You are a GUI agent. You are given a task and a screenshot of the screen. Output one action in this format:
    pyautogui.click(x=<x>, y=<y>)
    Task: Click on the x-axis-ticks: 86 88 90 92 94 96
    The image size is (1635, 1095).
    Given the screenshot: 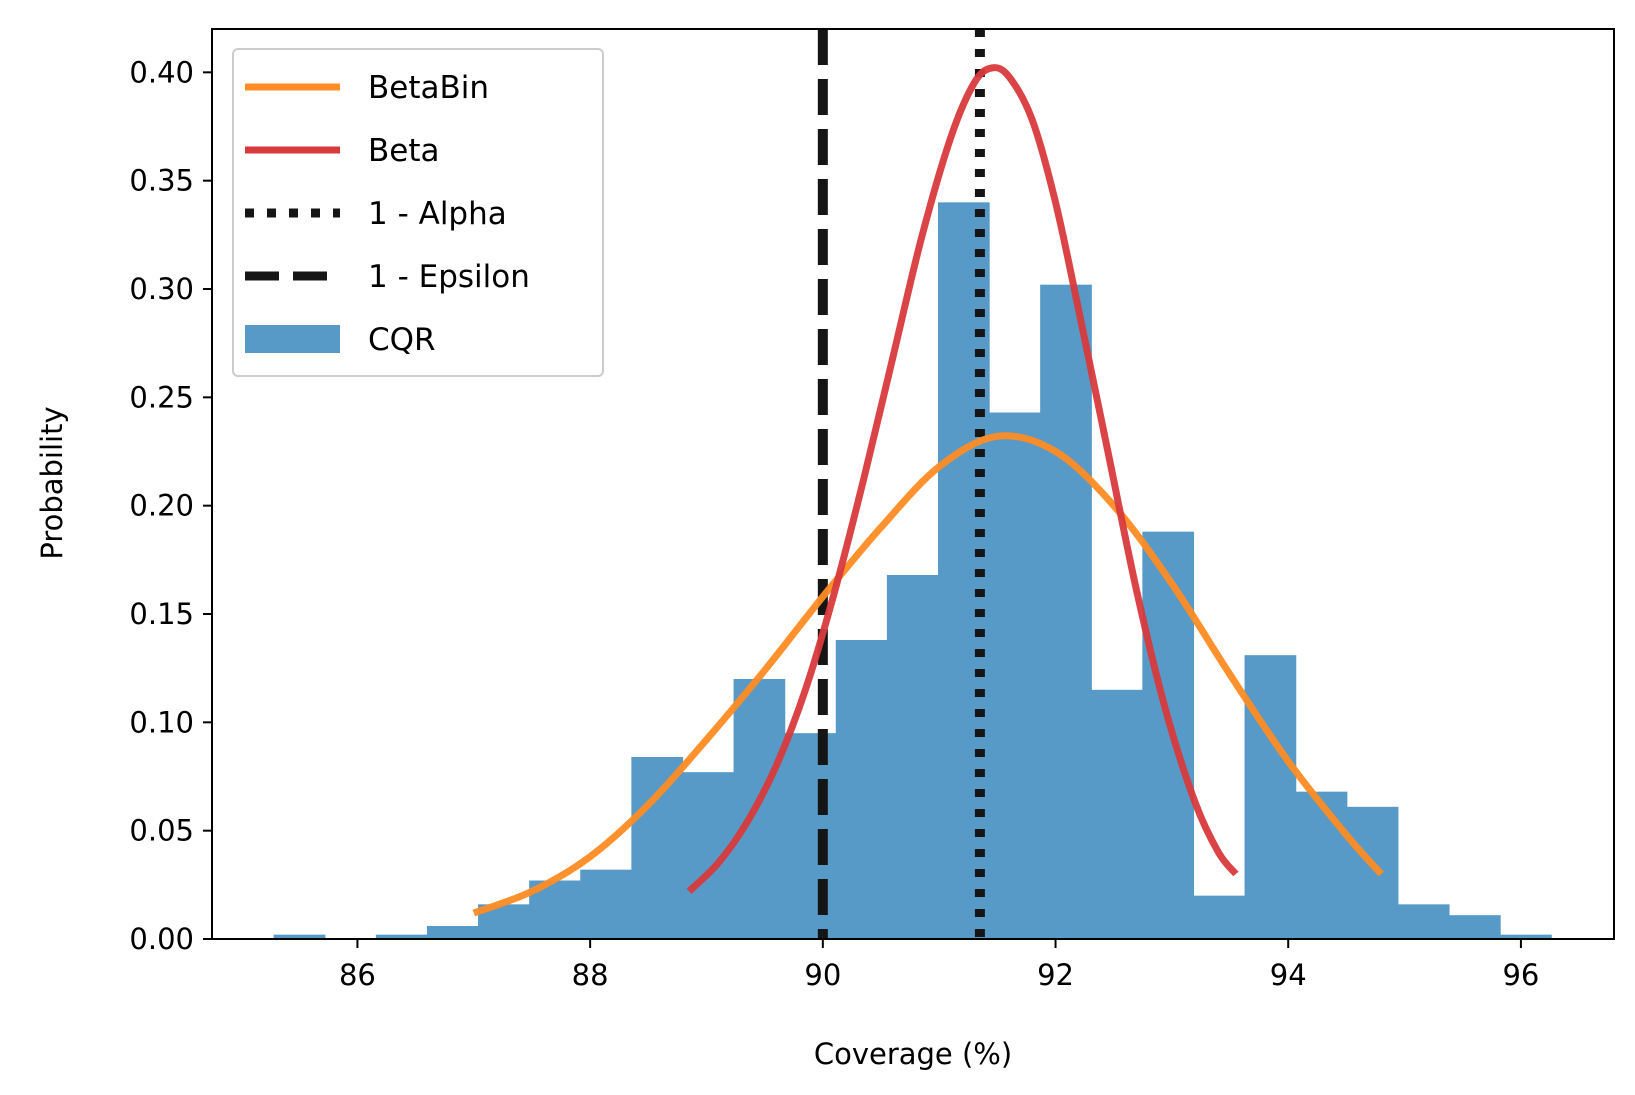 What is the action you would take?
    pyautogui.click(x=939, y=965)
    